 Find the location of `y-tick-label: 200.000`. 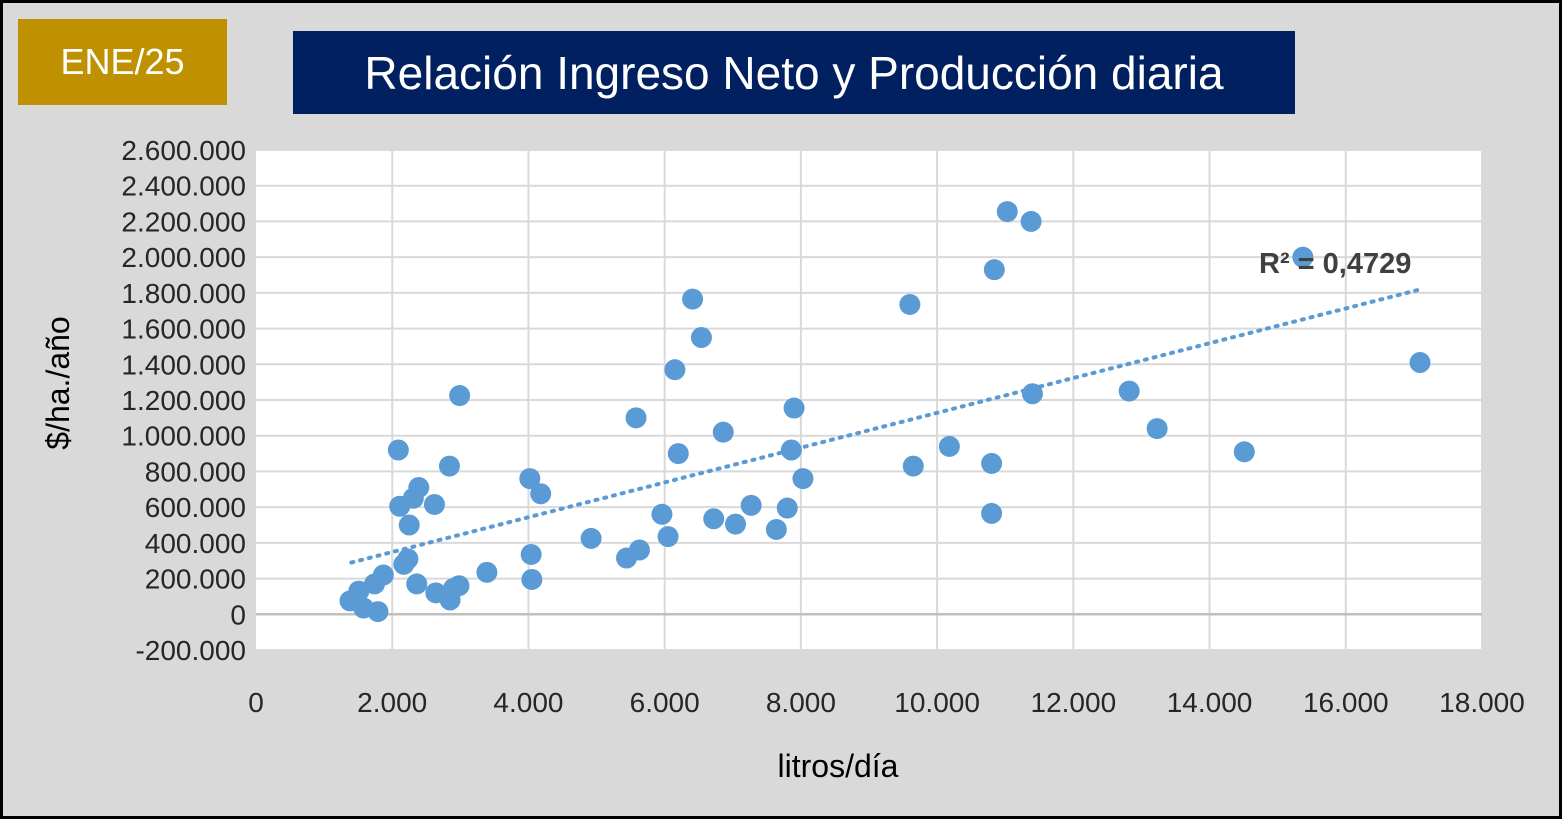

y-tick-label: 200.000 is located at coordinates (195, 579).